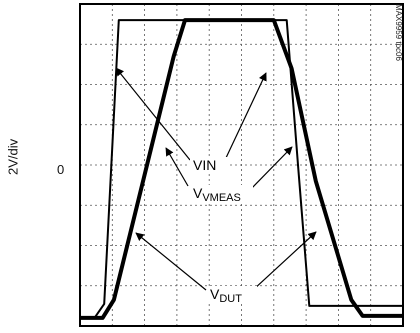 Image resolution: width=420 pixels, height=333 pixels. Describe the element at coordinates (204, 165) in the screenshot. I see `vin-label: VIN` at that location.